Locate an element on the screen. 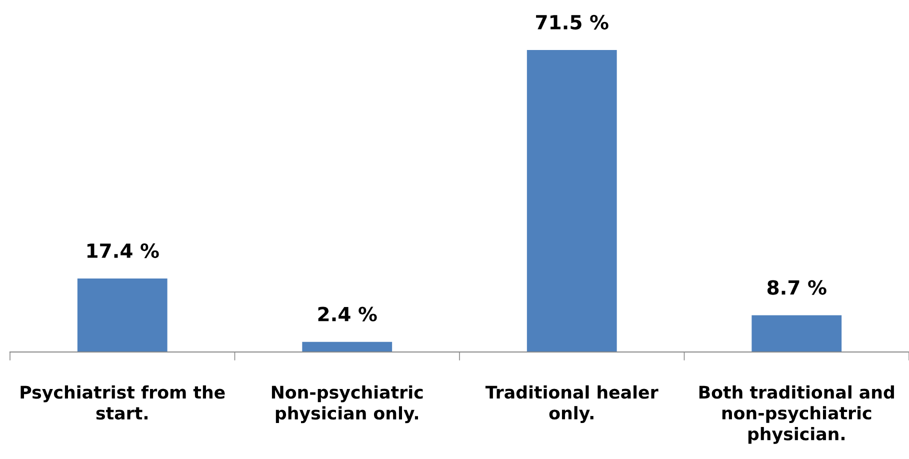  x-tick-label: Both traditional and non-psychiatric physician. is located at coordinates (796, 414).